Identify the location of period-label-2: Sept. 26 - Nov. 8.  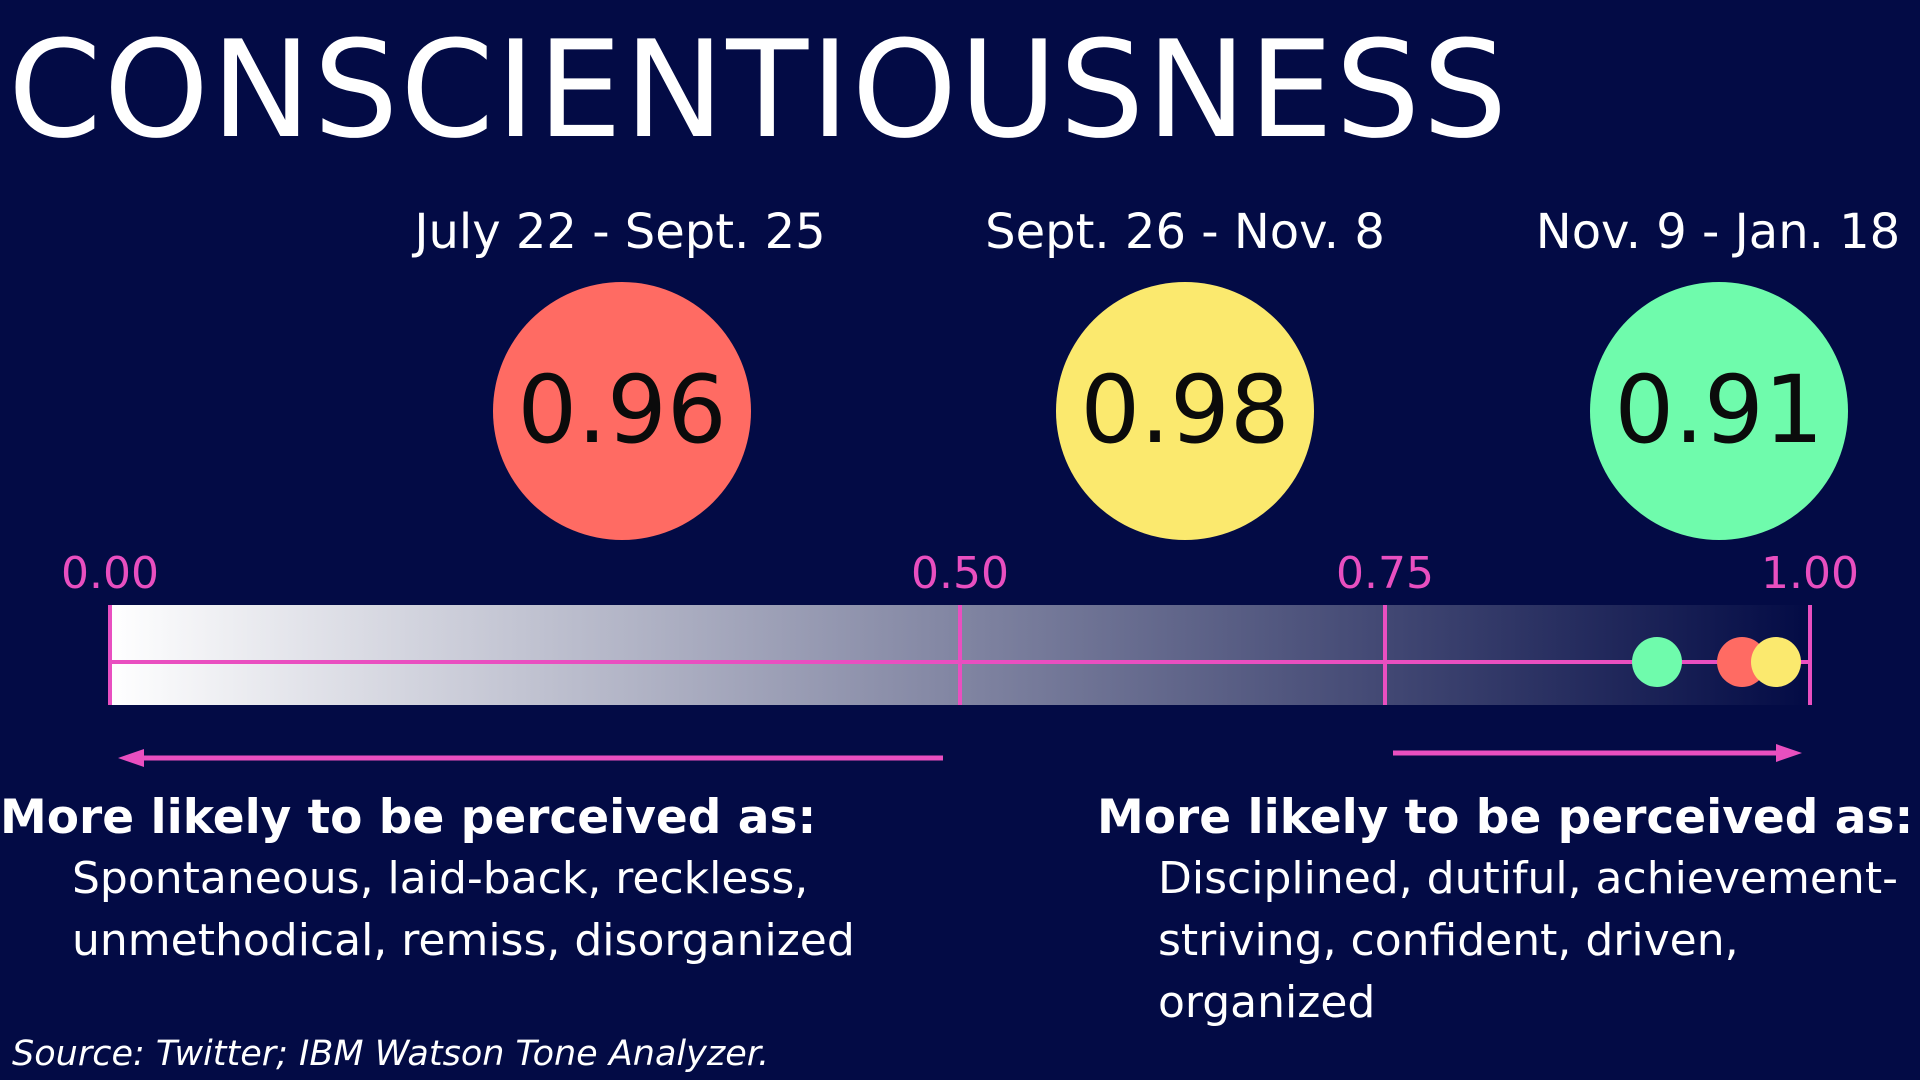
(1185, 232).